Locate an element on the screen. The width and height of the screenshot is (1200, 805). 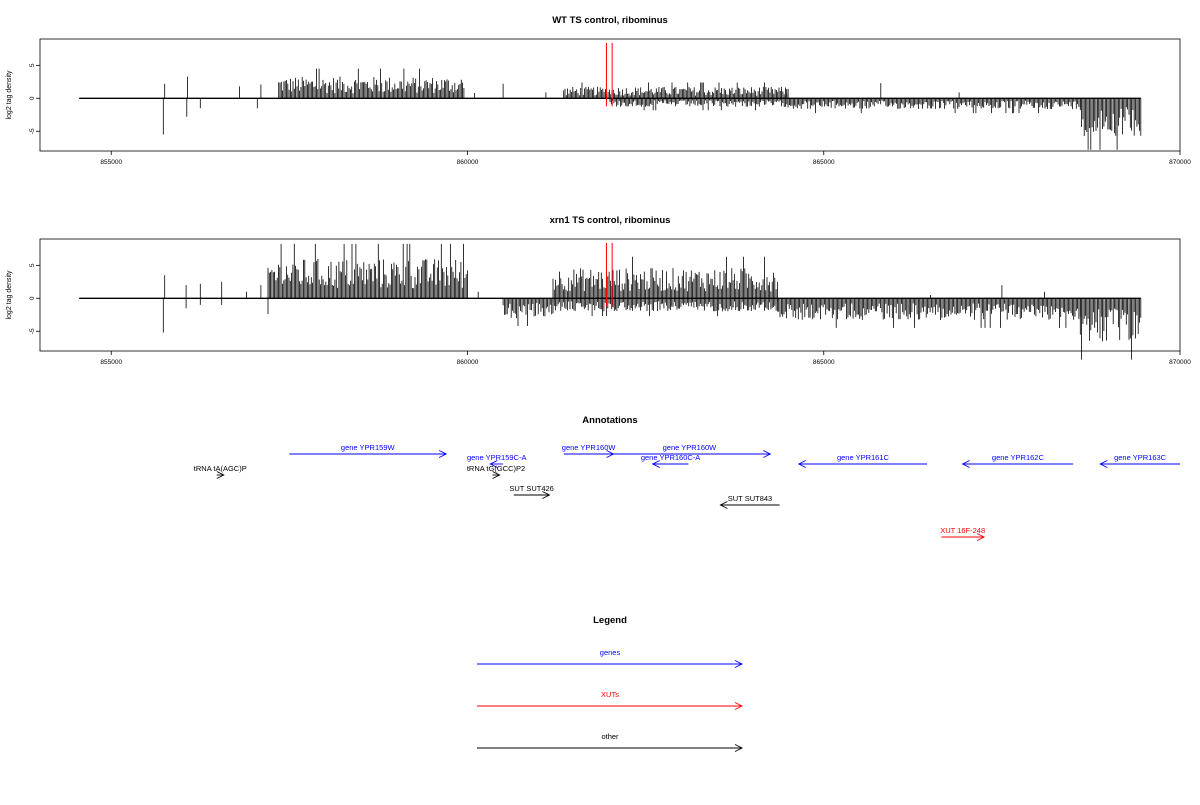
annotation-label-2: gene YPR160W is located at coordinates (589, 447).